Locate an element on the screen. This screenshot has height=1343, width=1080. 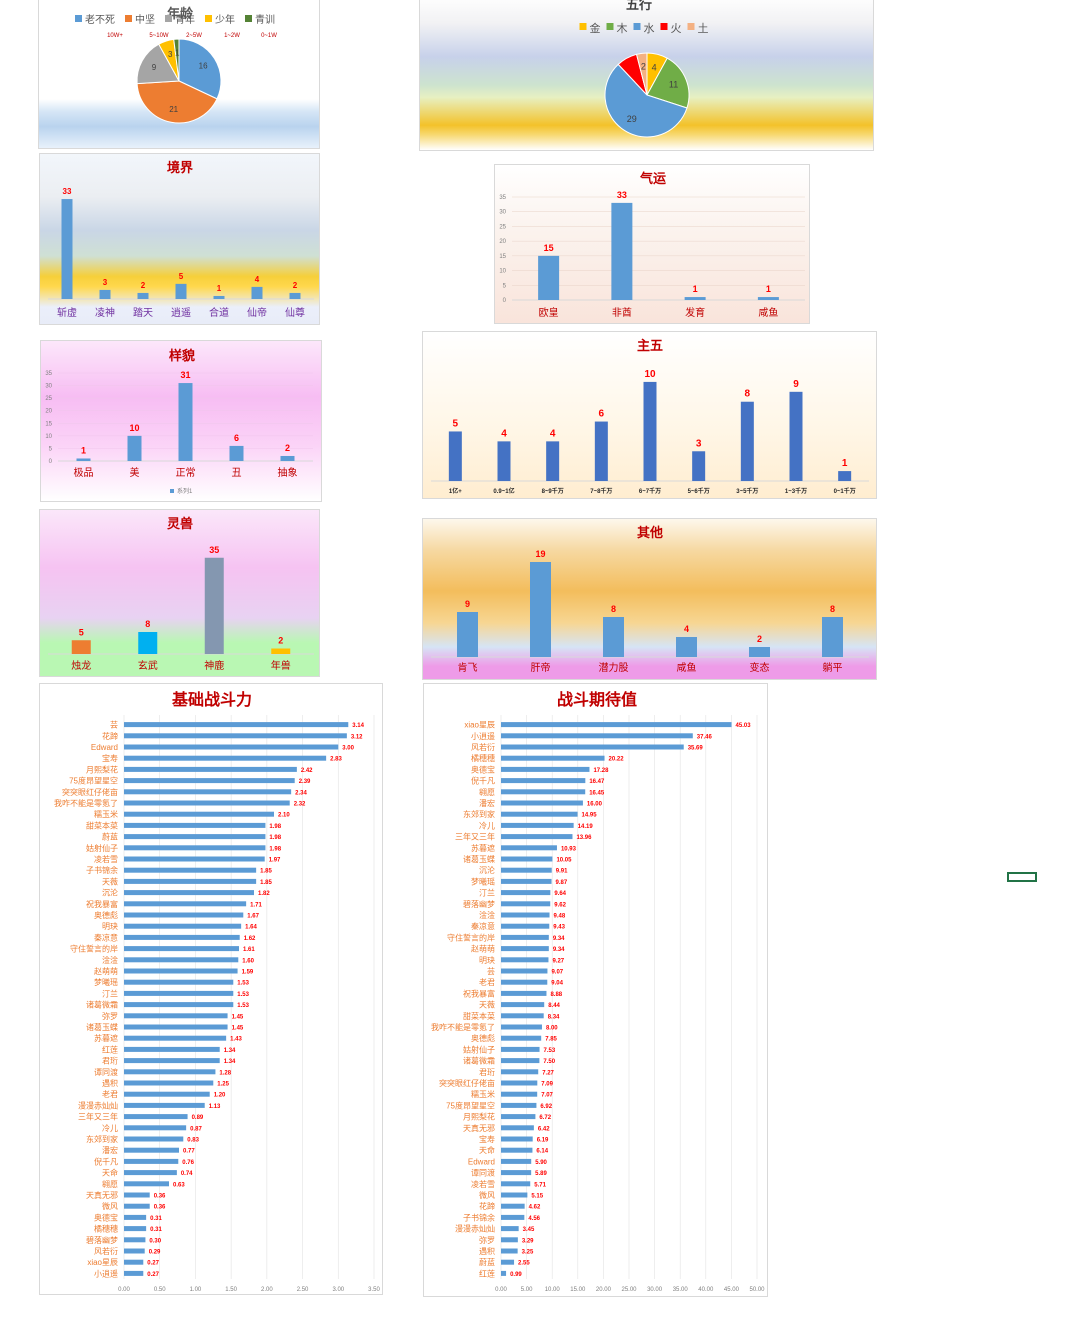
chart-title: 主五 is located at coordinates (650, 345).